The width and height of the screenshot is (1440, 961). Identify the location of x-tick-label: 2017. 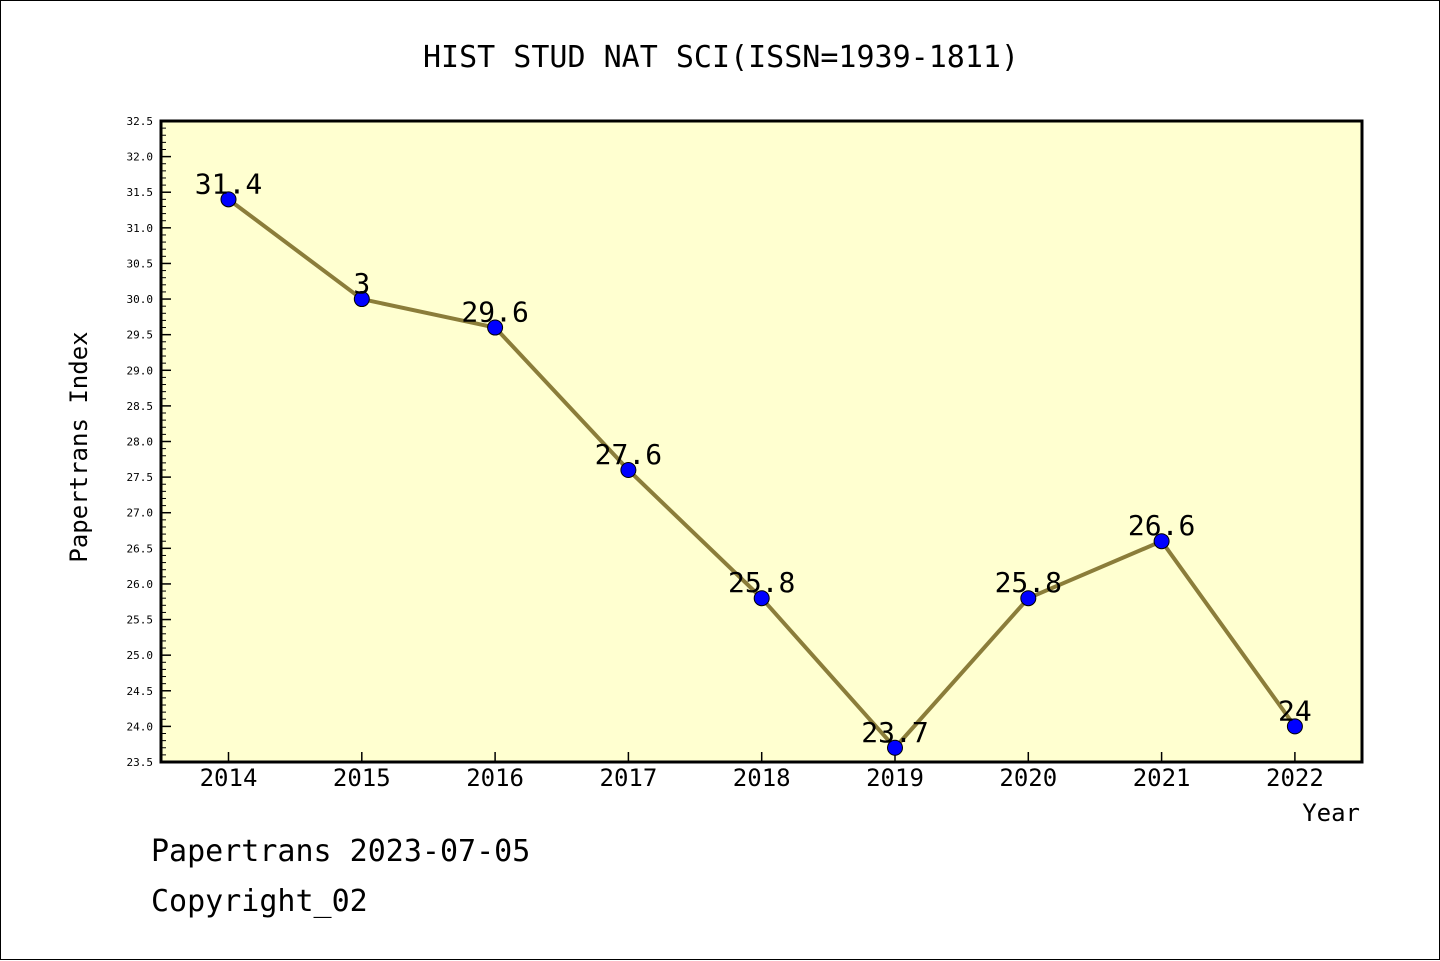
(629, 778).